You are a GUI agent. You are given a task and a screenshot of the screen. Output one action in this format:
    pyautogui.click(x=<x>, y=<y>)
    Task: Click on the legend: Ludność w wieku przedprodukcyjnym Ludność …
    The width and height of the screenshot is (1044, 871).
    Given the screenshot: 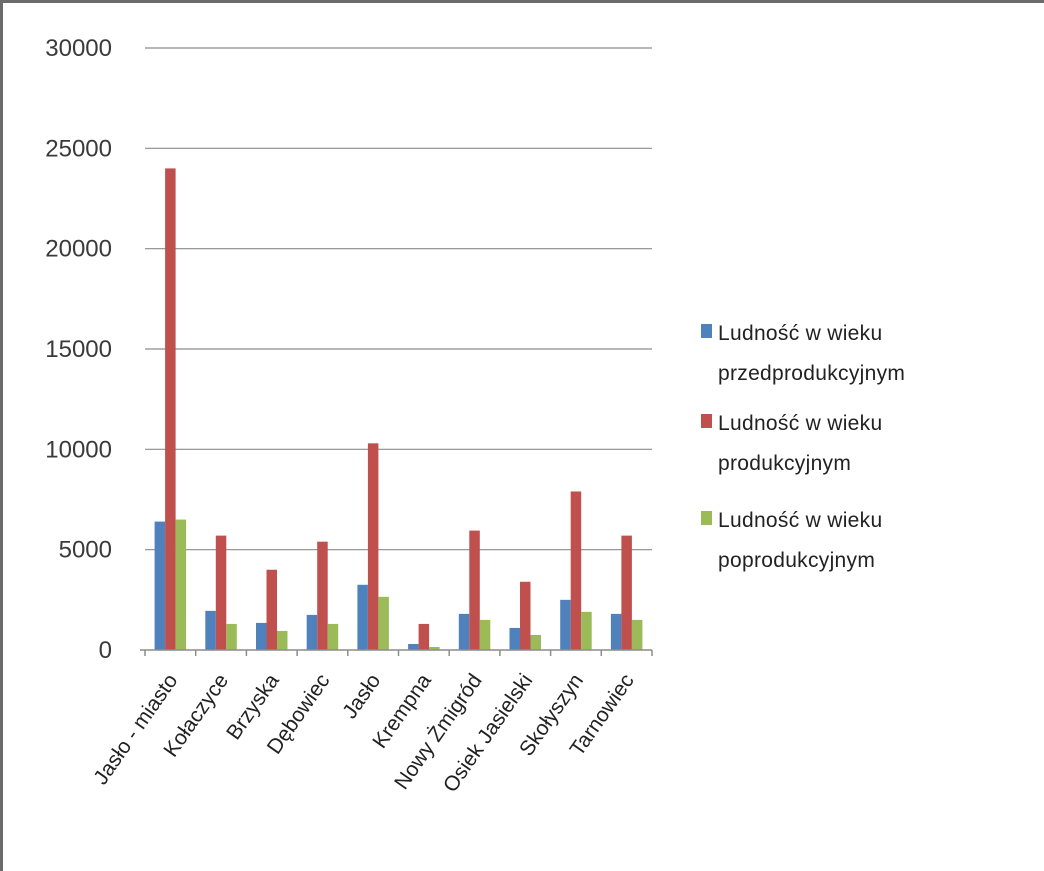 What is the action you would take?
    pyautogui.click(x=803, y=447)
    